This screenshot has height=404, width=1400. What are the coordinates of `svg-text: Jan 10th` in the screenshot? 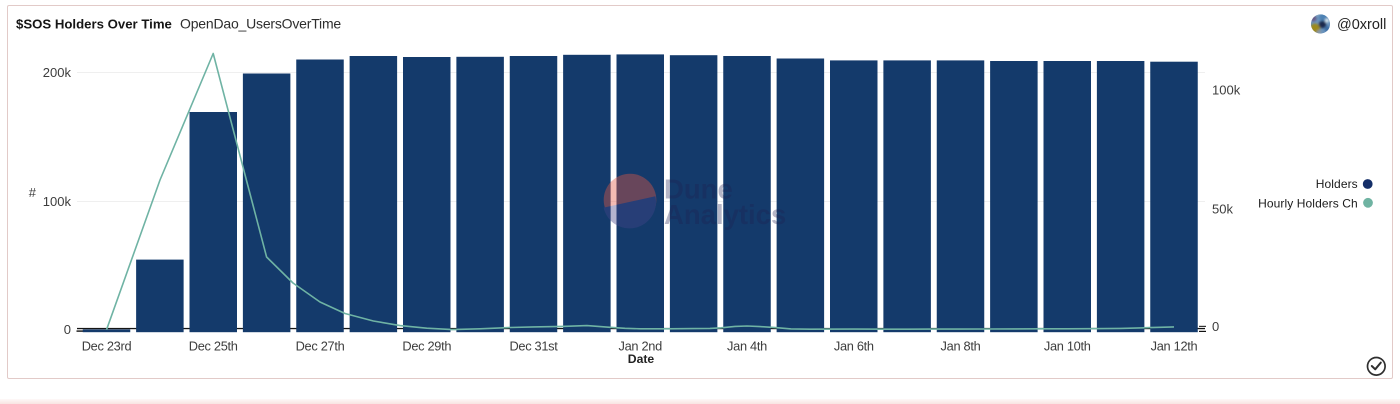 It's located at (1067, 346).